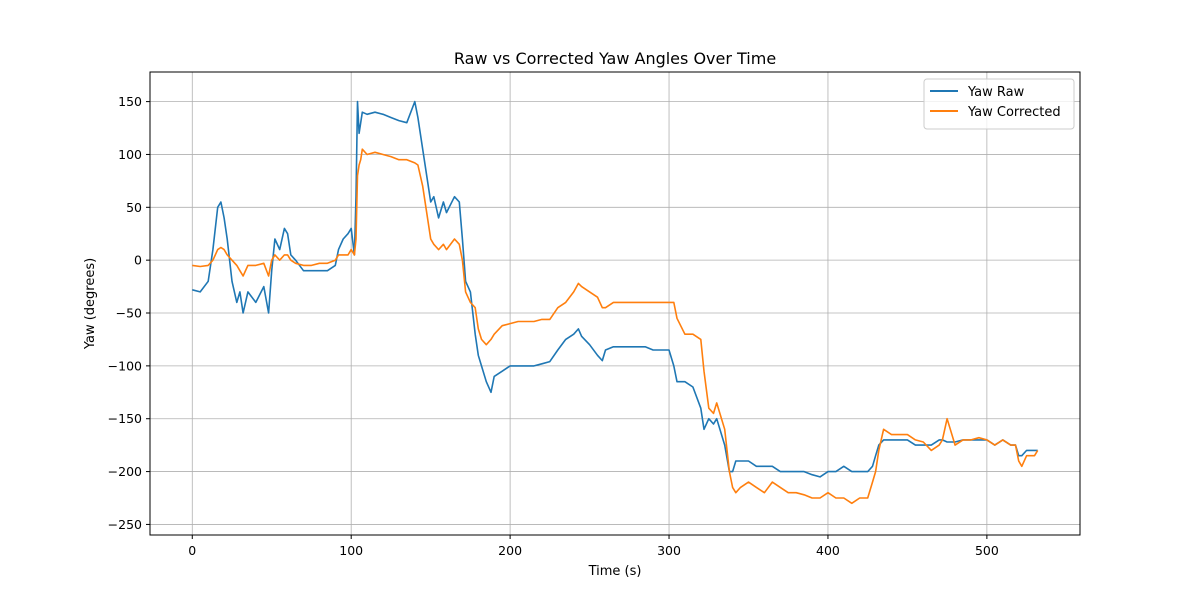 The image size is (1200, 600). What do you see at coordinates (669, 550) in the screenshot?
I see `x-tick-label: 300` at bounding box center [669, 550].